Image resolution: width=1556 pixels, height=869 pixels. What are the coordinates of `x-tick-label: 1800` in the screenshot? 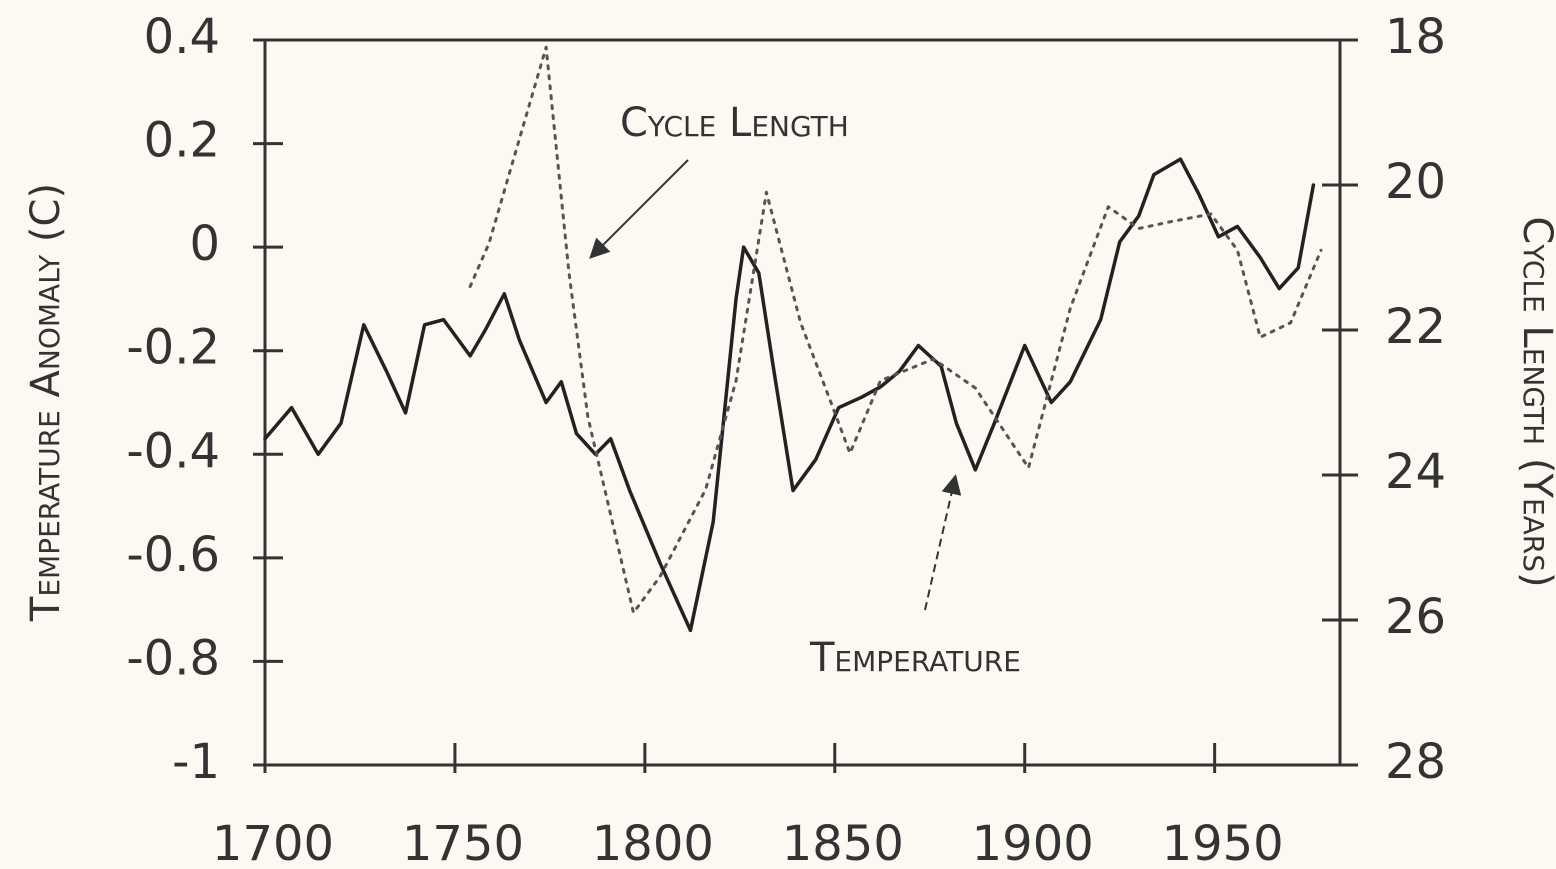 It's located at (653, 842).